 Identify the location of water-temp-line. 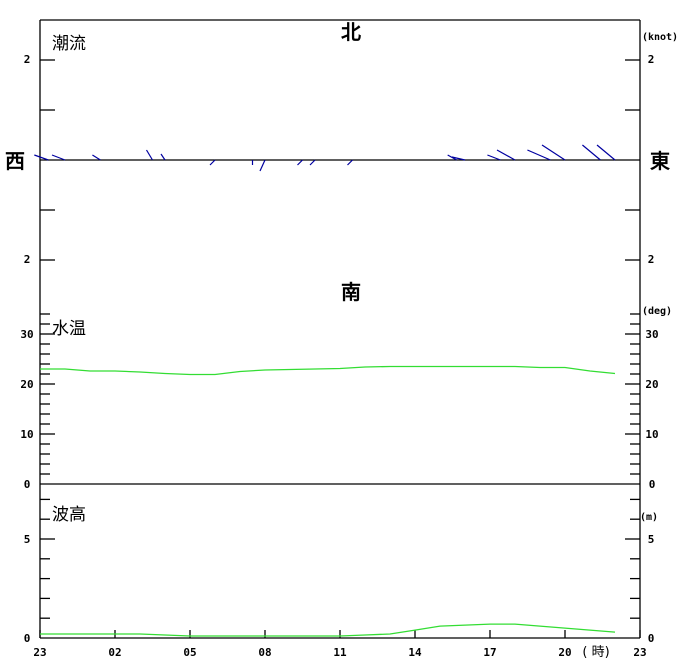
(328, 370).